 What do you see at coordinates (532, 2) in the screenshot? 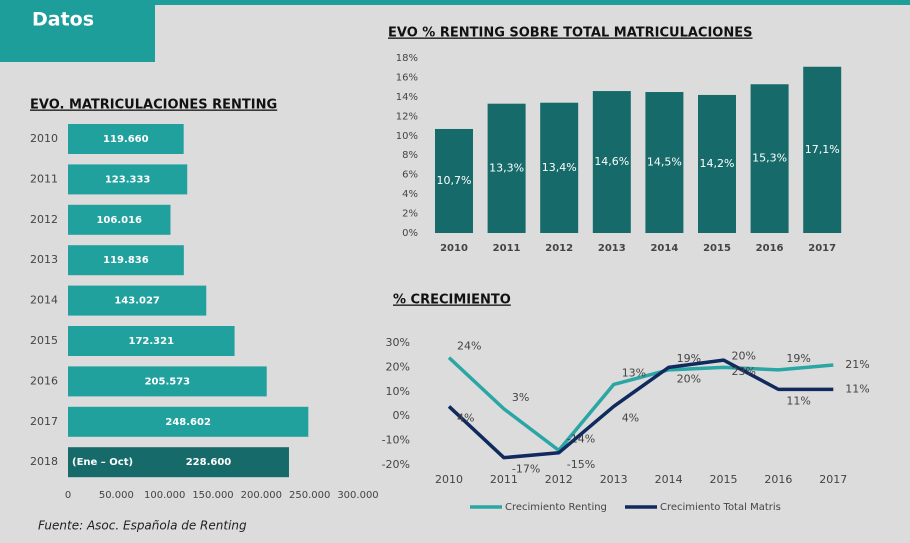
I see `top-band` at bounding box center [532, 2].